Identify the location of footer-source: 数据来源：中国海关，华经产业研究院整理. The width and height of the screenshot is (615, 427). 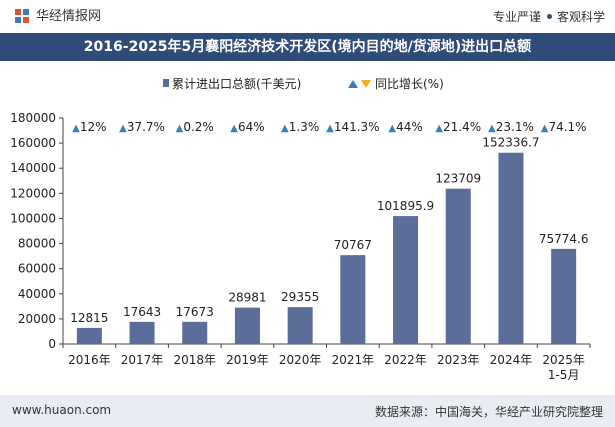
(488, 412).